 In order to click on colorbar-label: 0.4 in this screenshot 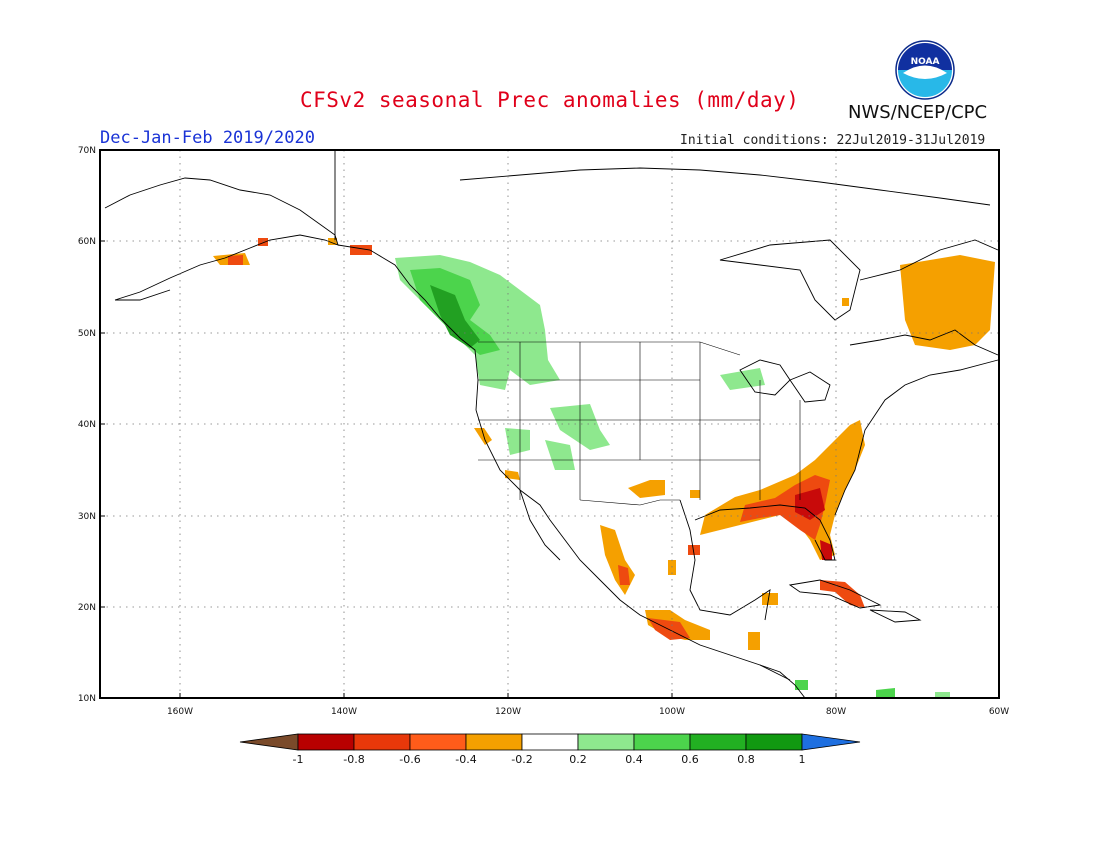, I will do `click(634, 759)`.